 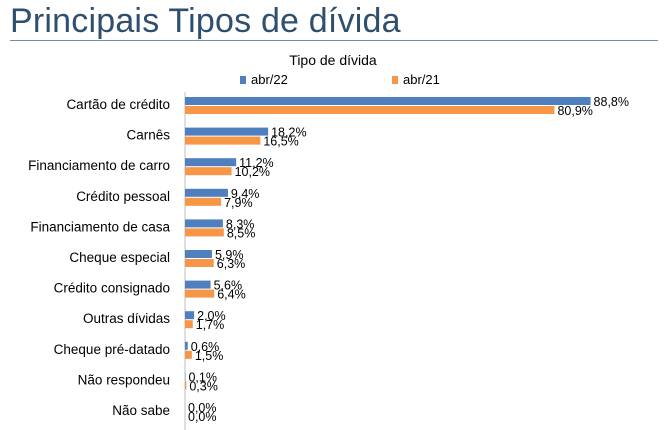 What do you see at coordinates (202, 408) in the screenshot?
I see `data-label-abr22: 0,0%` at bounding box center [202, 408].